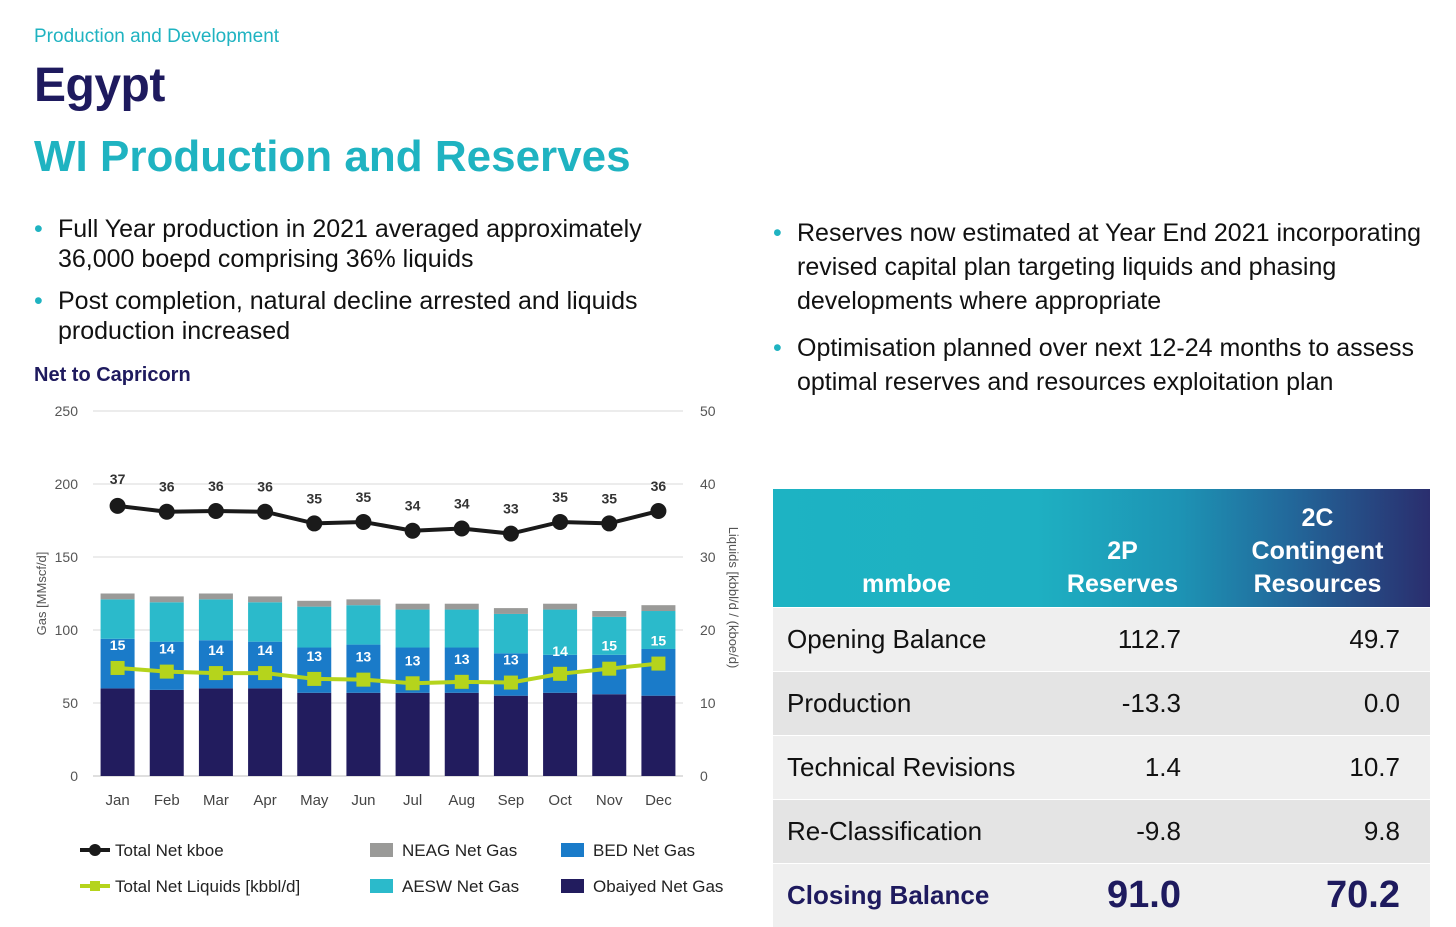 This screenshot has width=1456, height=927. I want to click on x-tick-label: May, so click(314, 800).